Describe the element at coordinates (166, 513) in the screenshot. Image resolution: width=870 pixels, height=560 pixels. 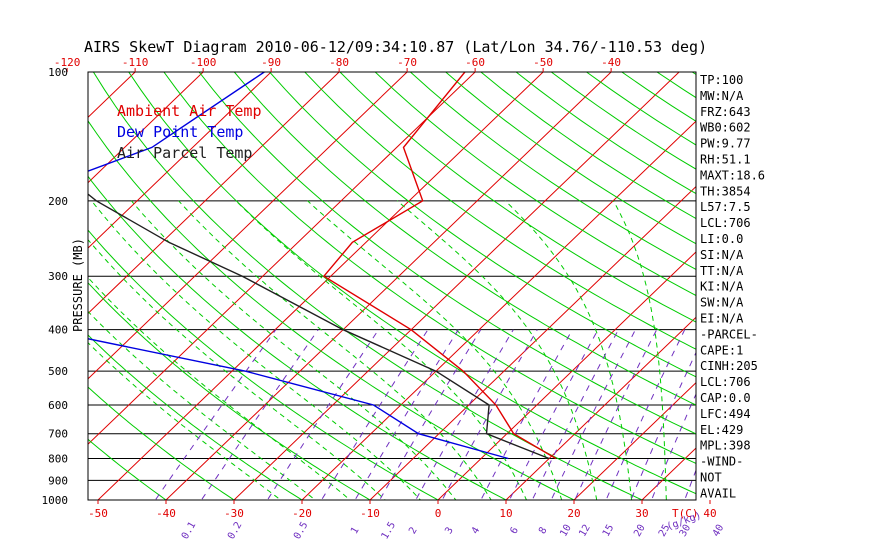
I see `bottom-tick-label: -40` at that location.